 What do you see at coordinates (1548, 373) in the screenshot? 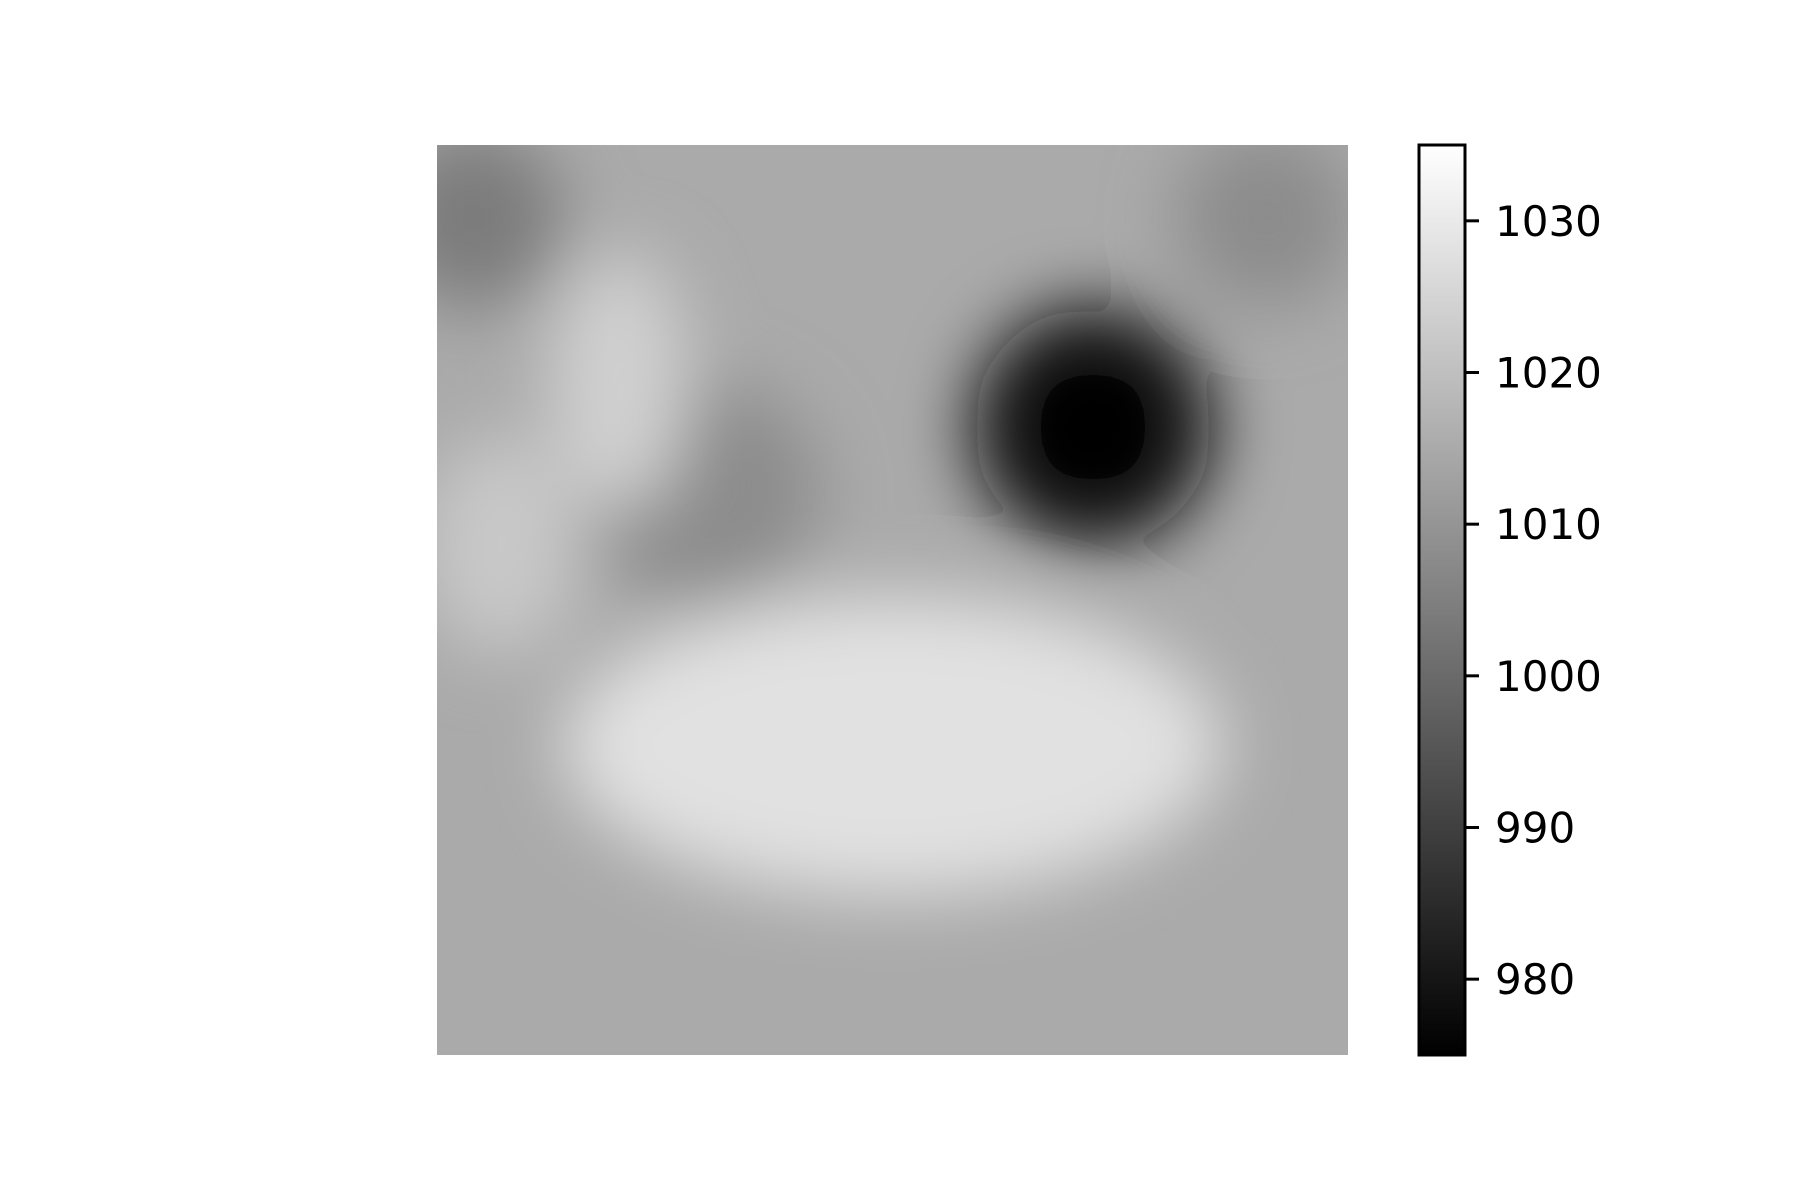
I see `colorbar-tick-label: 1020` at bounding box center [1548, 373].